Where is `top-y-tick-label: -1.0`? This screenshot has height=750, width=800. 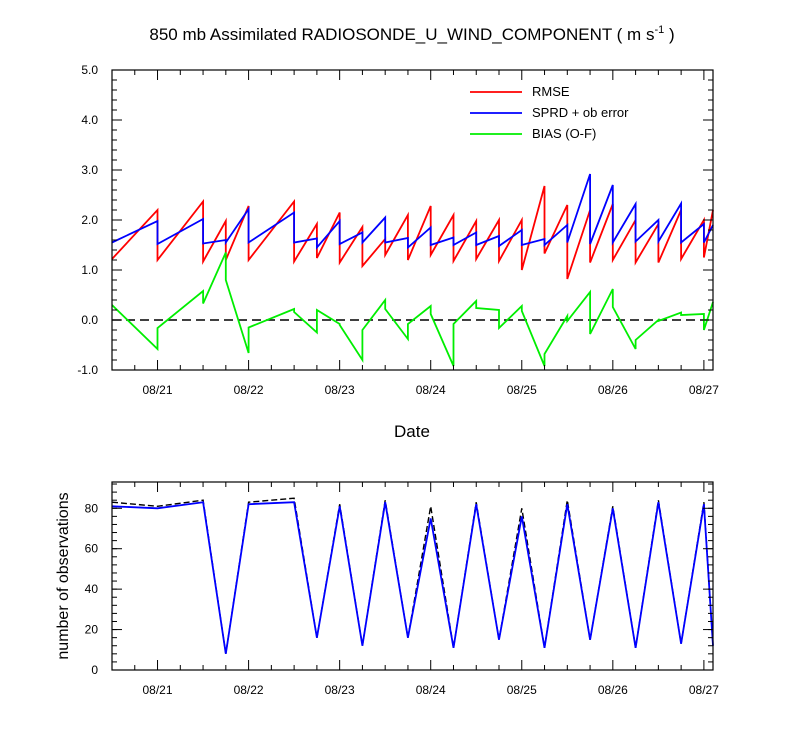 top-y-tick-label: -1.0 is located at coordinates (87, 370).